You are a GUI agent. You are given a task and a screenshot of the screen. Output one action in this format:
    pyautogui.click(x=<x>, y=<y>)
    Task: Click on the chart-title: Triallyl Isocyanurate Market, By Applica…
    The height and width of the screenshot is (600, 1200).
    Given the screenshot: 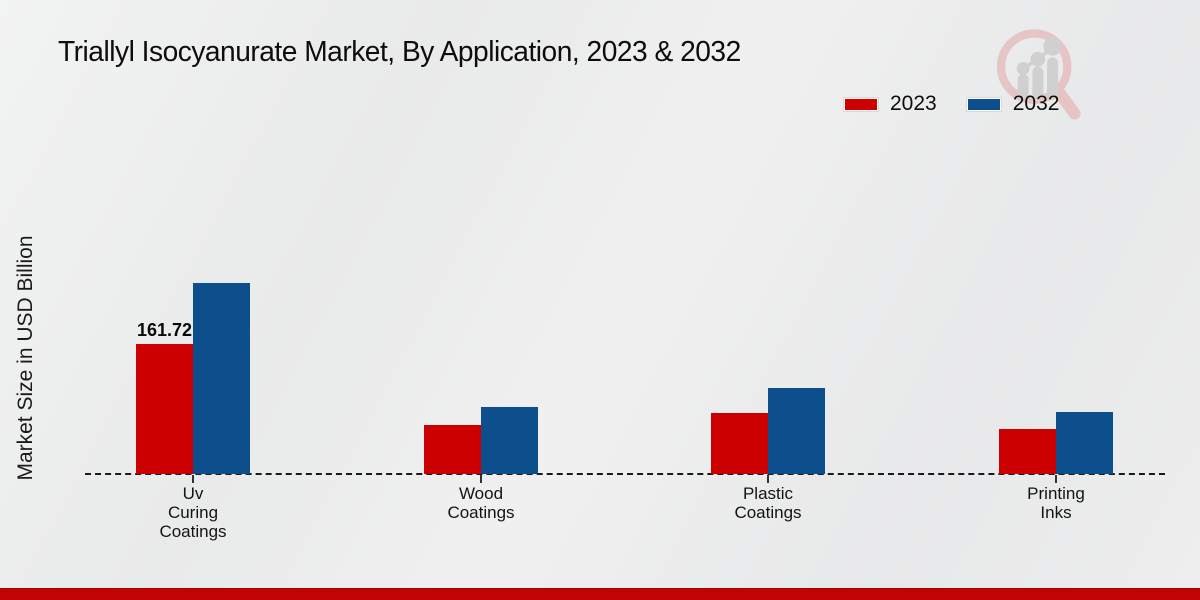 What is the action you would take?
    pyautogui.click(x=399, y=52)
    